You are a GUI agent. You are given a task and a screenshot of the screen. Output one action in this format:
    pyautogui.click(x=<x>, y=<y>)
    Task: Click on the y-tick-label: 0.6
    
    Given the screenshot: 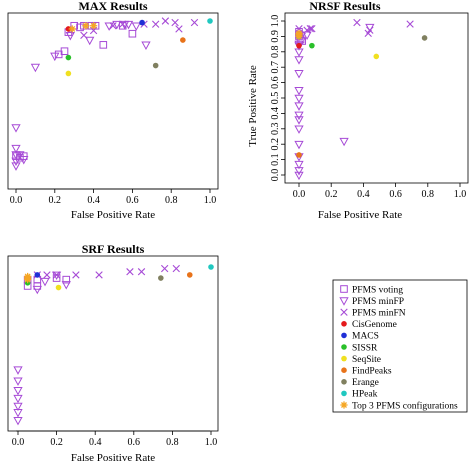 What is the action you would take?
    pyautogui.click(x=275, y=82)
    